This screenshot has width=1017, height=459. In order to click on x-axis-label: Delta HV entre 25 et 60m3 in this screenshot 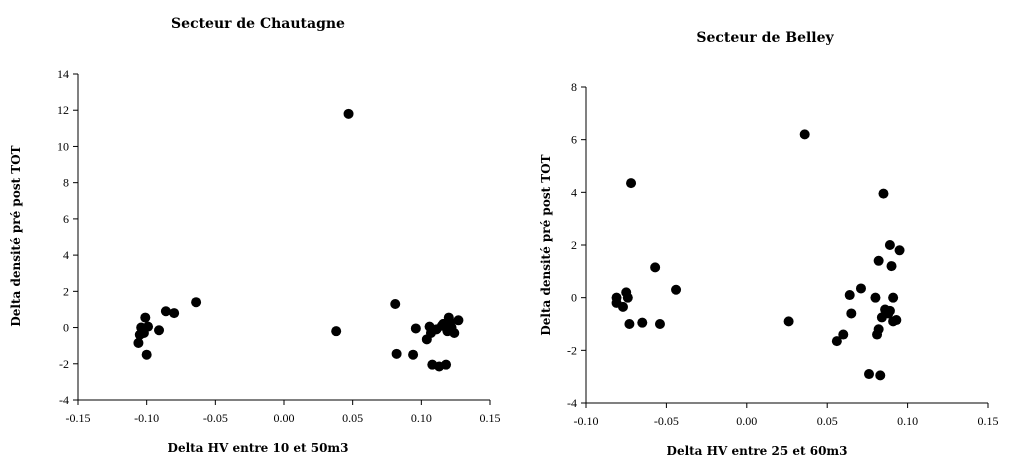, I will do `click(757, 451)`.